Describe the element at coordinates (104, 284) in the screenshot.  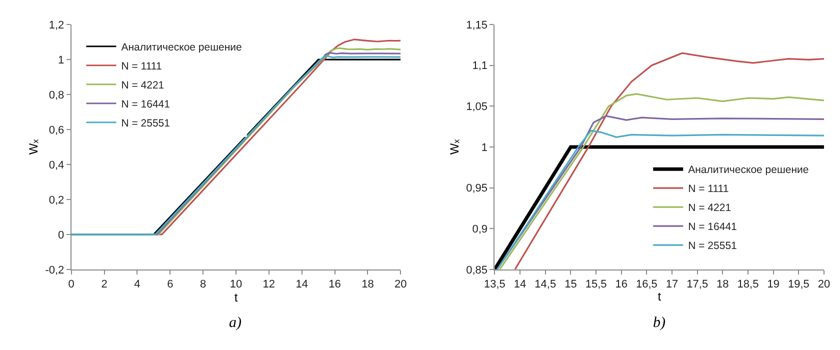
I see `x-tick-label: 2` at that location.